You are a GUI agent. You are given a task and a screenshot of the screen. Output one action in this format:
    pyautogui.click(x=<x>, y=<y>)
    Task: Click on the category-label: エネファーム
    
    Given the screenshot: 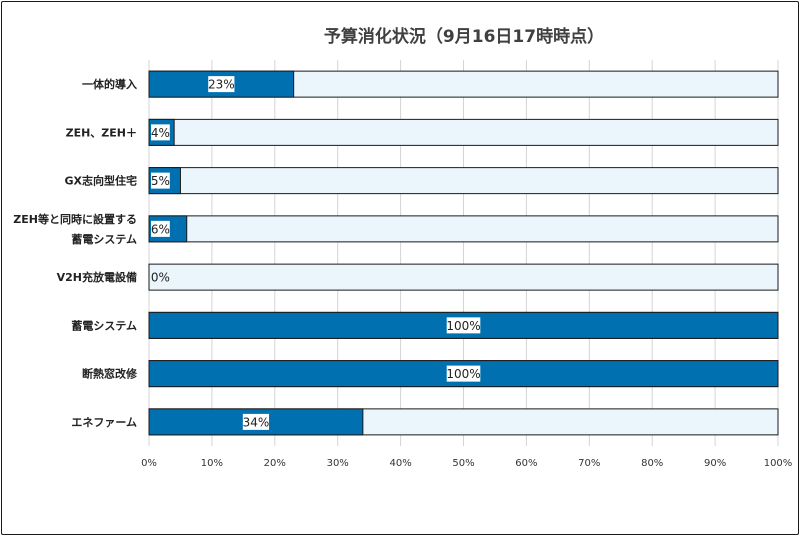 What is the action you would take?
    pyautogui.click(x=104, y=422)
    